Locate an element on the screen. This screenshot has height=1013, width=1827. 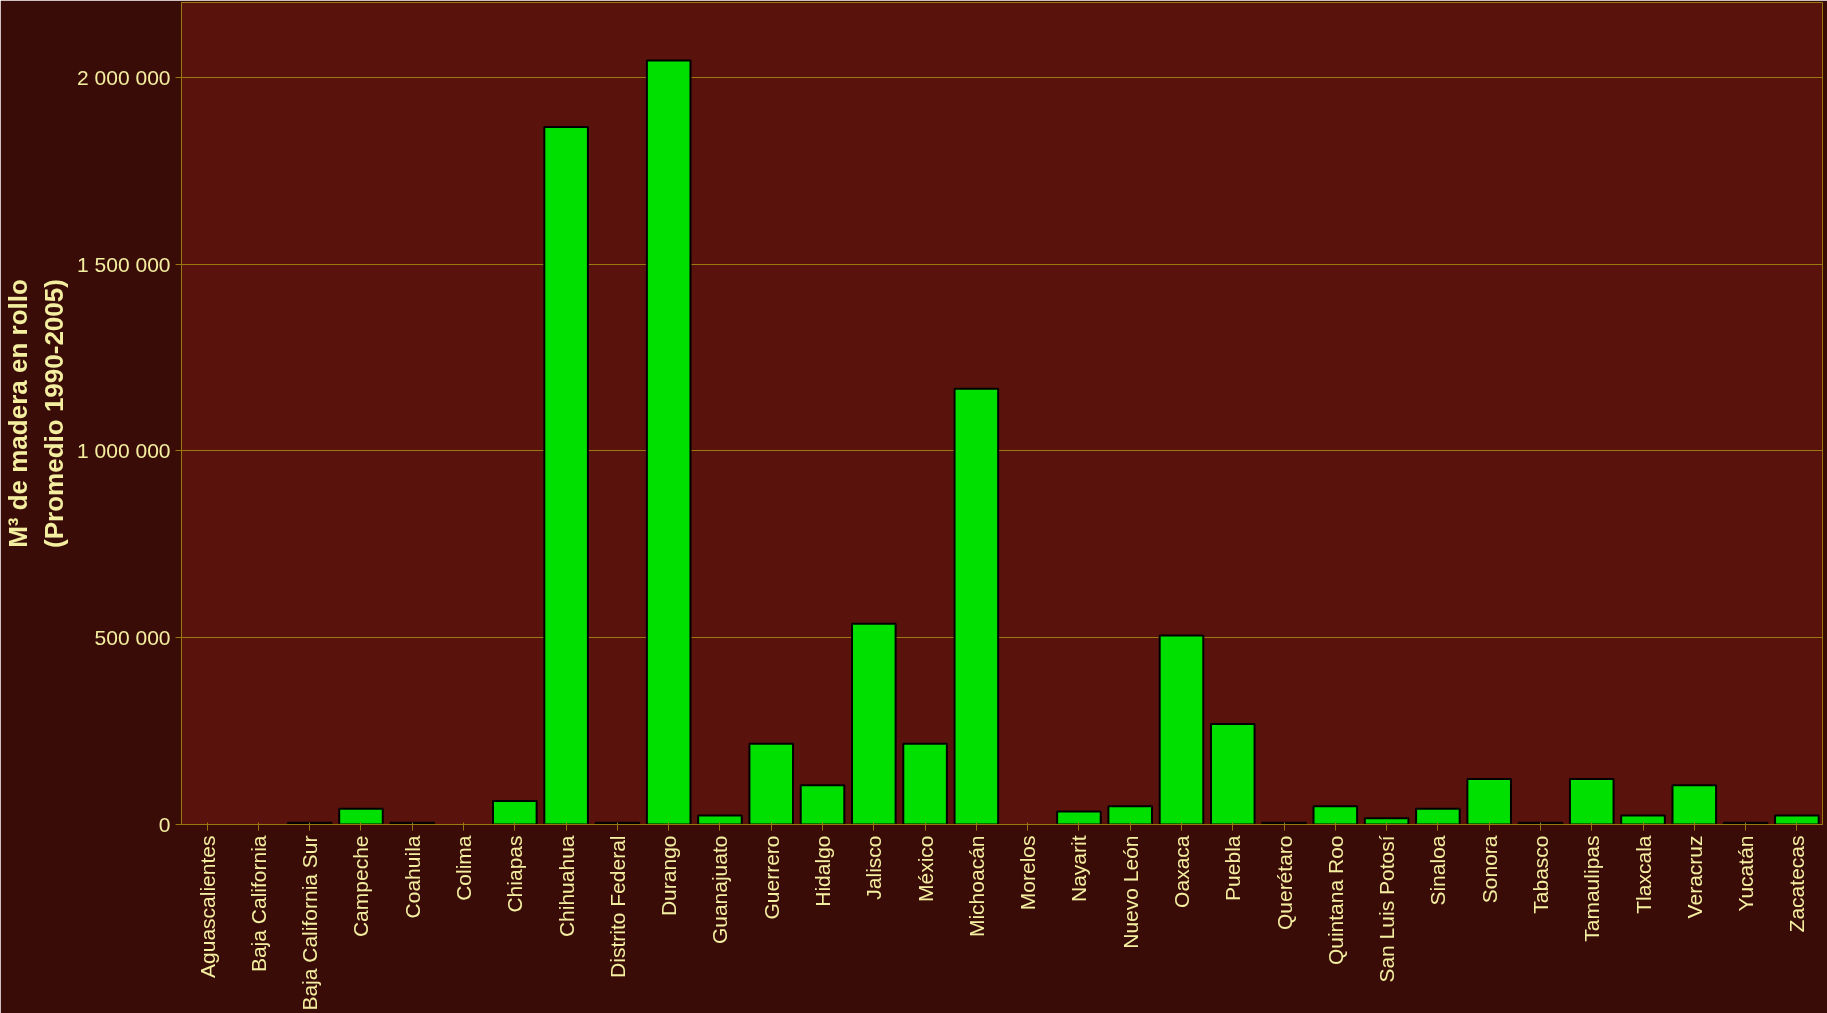
x-tick-label: Puebla is located at coordinates (1233, 868).